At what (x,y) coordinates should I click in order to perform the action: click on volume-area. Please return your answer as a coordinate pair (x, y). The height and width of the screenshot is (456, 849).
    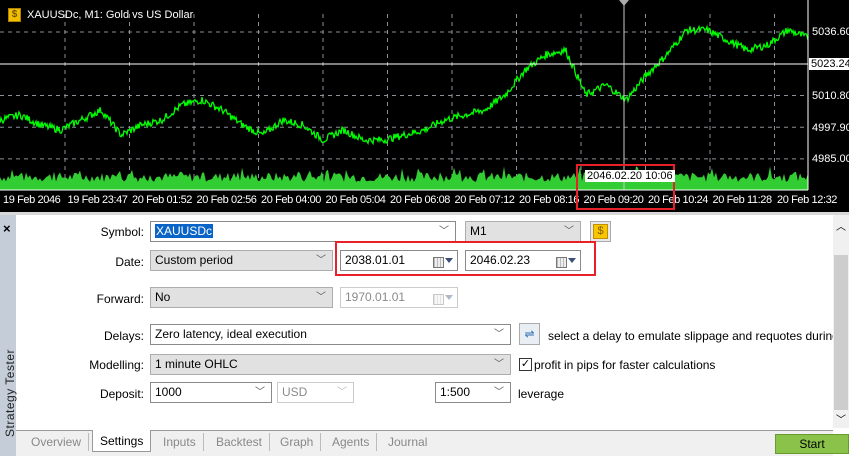
    Looking at the image, I should click on (404, 178).